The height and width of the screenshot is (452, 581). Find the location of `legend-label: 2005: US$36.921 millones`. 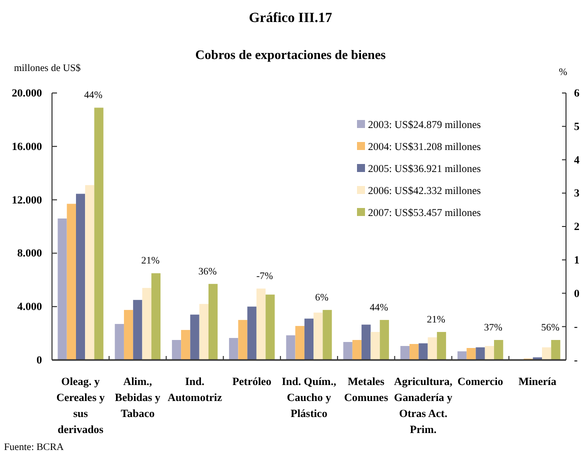

legend-label: 2005: US$36.921 millones is located at coordinates (424, 169).